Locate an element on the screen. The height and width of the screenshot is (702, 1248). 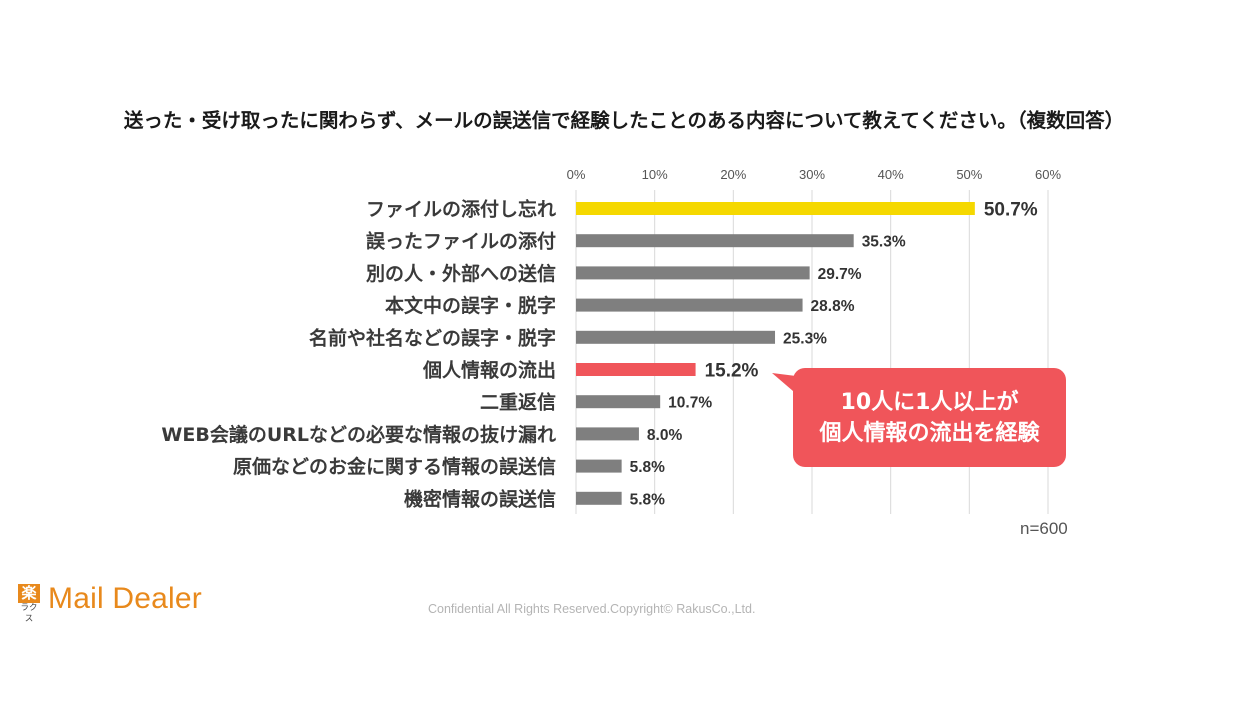
category-label: 個人情報の流出 is located at coordinates (489, 370).